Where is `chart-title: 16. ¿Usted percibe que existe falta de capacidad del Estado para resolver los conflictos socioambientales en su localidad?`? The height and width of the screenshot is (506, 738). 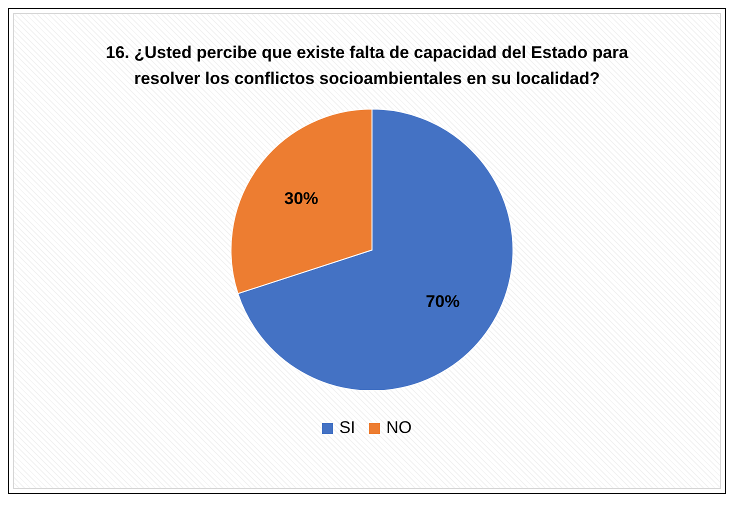
chart-title: 16. ¿Usted percibe que existe falta de capacidad del Estado para resolver los conflictos socioambientales en su localidad? is located at coordinates (367, 66).